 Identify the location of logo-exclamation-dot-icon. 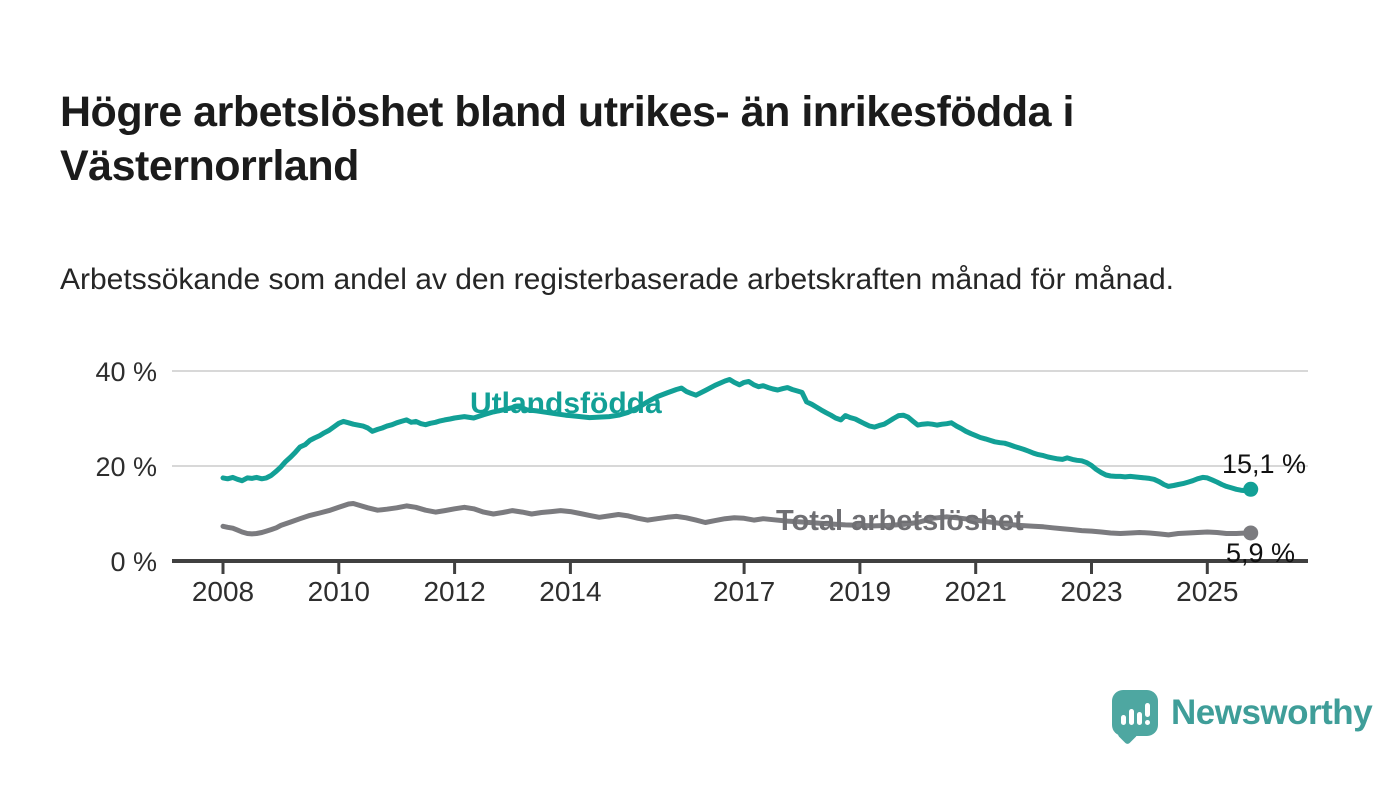
(1147, 722).